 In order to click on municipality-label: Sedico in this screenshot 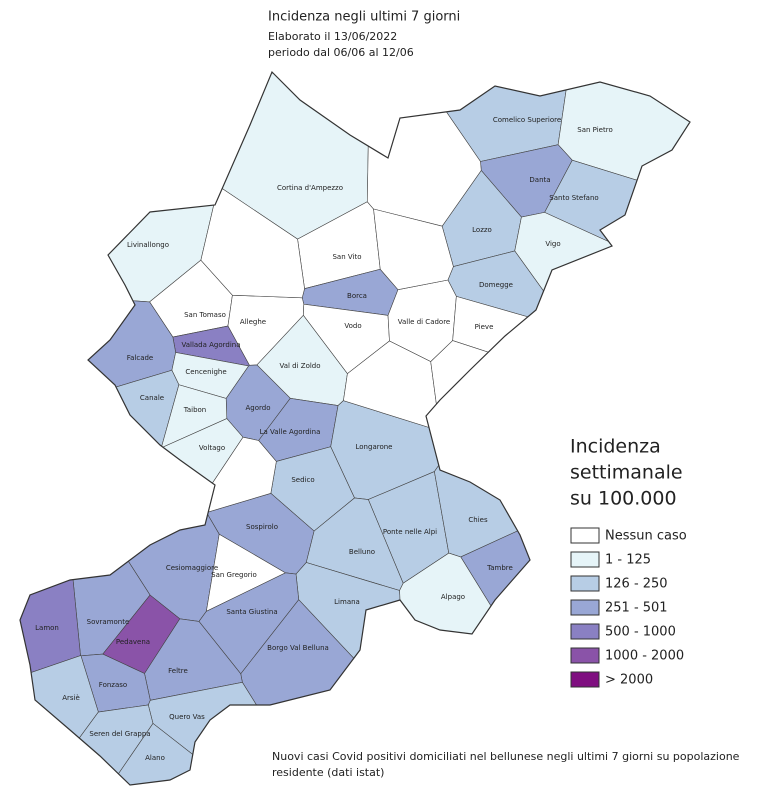, I will do `click(302, 480)`.